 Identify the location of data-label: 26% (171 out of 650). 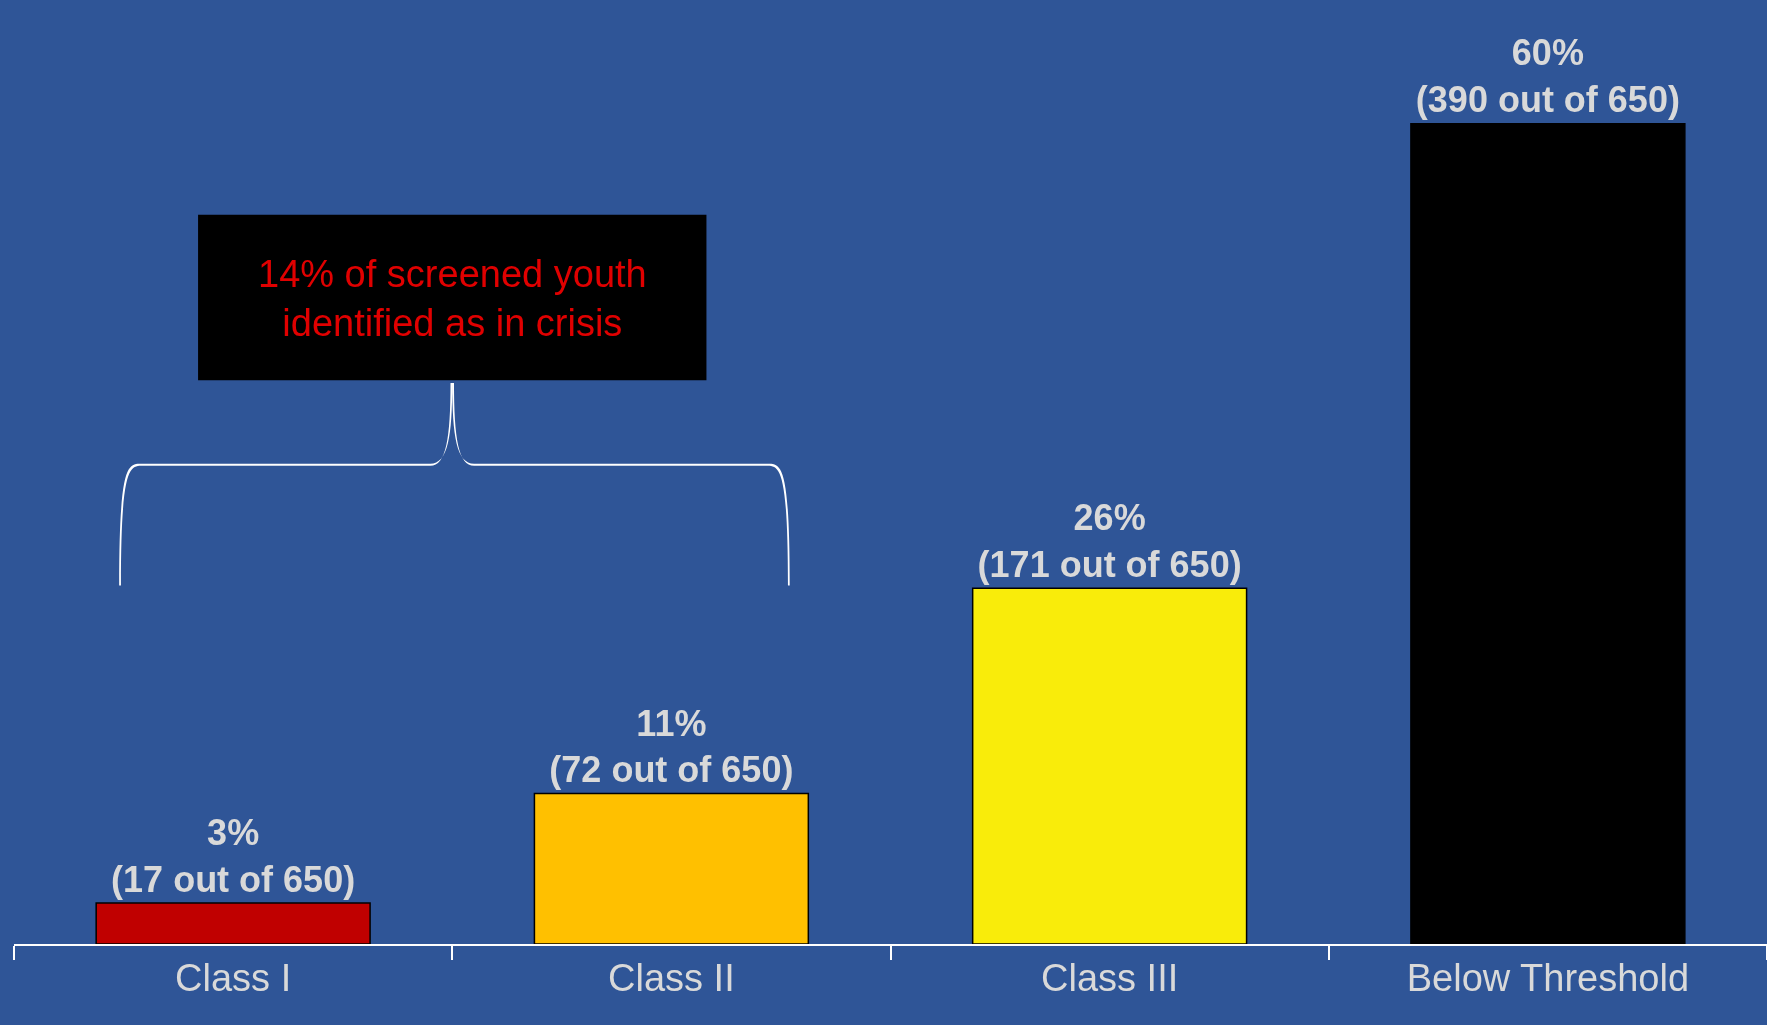
(1109, 541).